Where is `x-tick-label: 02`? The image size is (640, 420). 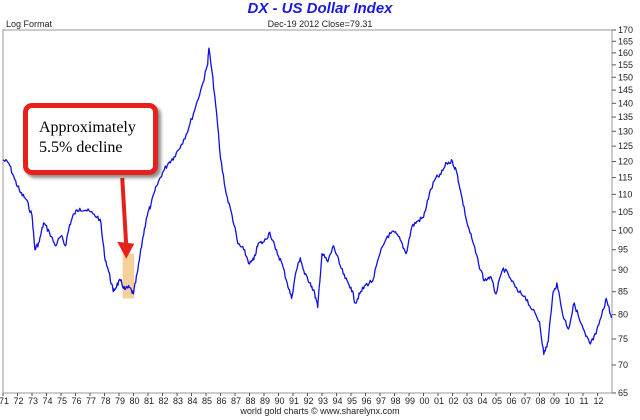
x-tick-label: 02 is located at coordinates (453, 401).